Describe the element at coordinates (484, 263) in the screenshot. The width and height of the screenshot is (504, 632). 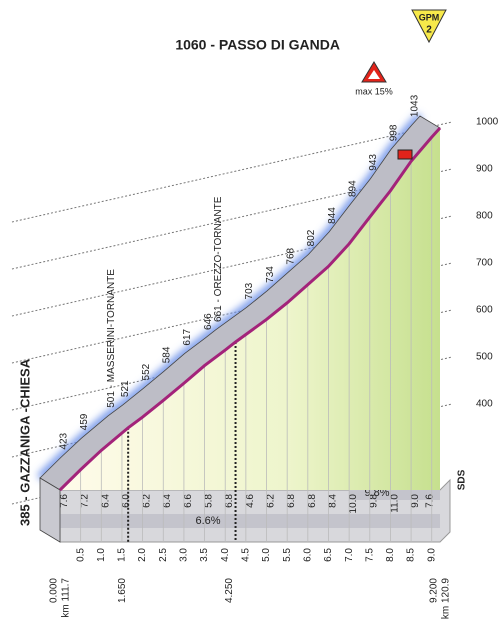
I see `y-tick-label: 700` at that location.